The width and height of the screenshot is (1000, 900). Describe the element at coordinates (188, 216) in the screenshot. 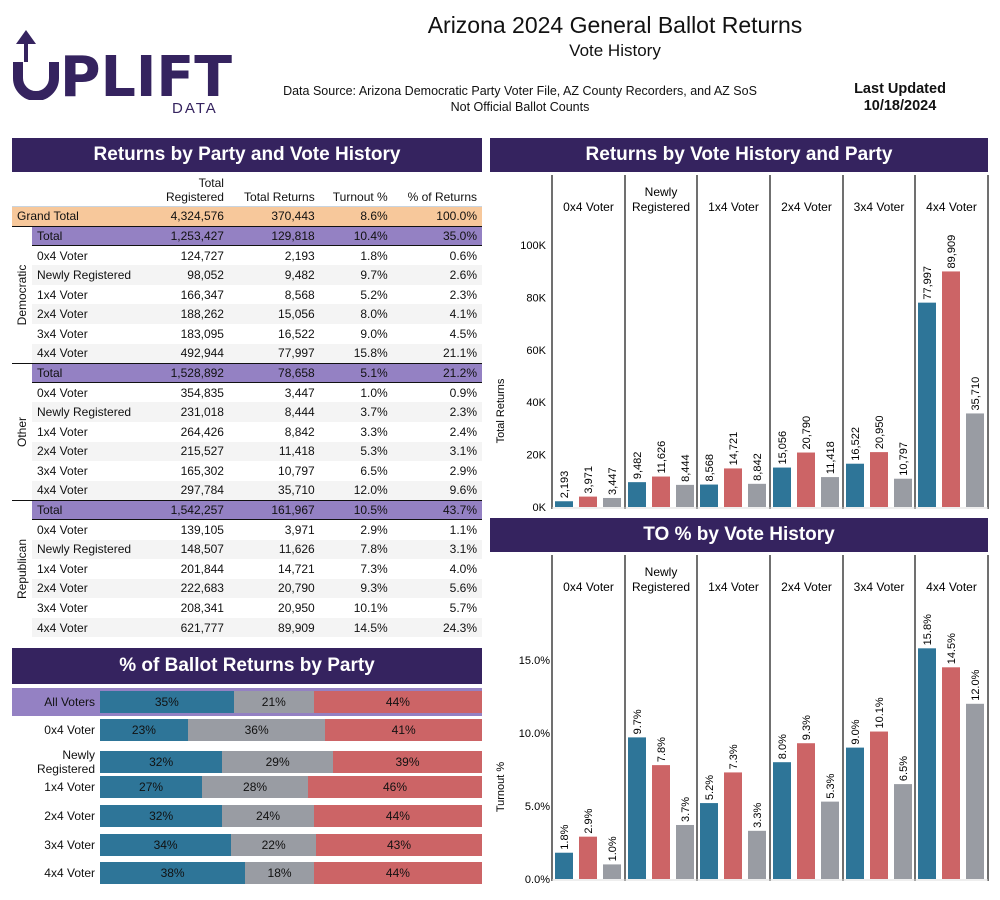

I see `cell: 4,324,576` at that location.